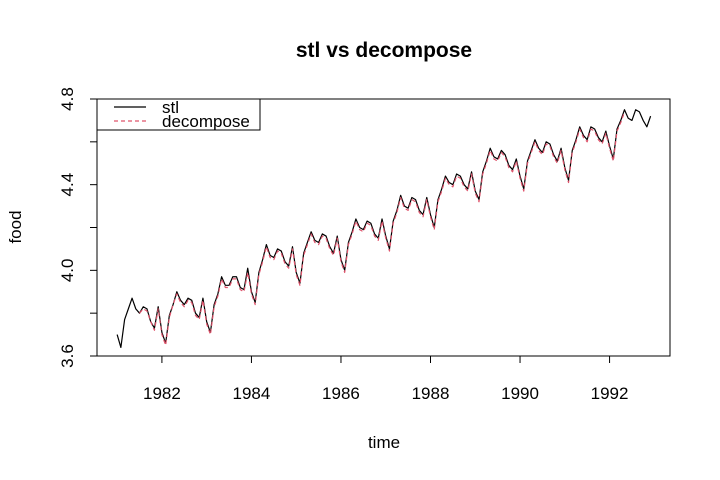 The width and height of the screenshot is (720, 480). What do you see at coordinates (206, 121) in the screenshot?
I see `legend-label-decompose: decompose` at bounding box center [206, 121].